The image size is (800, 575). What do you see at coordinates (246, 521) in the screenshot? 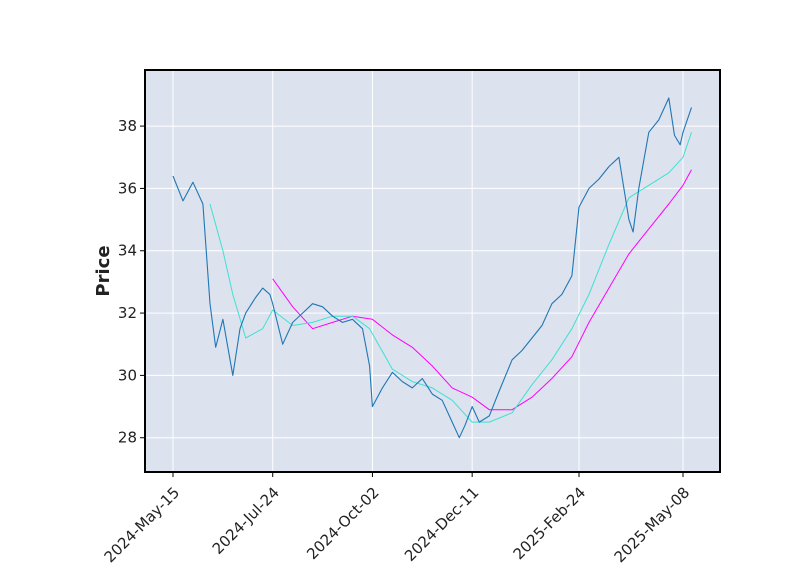
I see `x-tick-label: 2024-Jul-24` at bounding box center [246, 521].